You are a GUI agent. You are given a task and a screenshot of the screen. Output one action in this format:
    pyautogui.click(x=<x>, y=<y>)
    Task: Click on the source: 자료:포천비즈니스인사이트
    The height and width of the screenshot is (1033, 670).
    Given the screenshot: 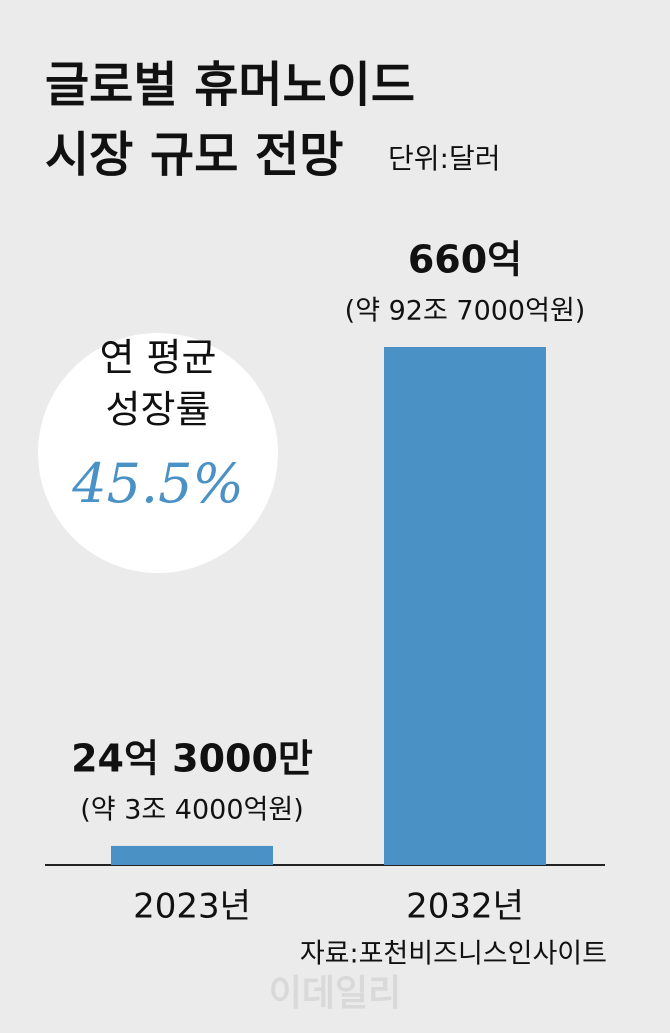 What is the action you would take?
    pyautogui.click(x=453, y=954)
    